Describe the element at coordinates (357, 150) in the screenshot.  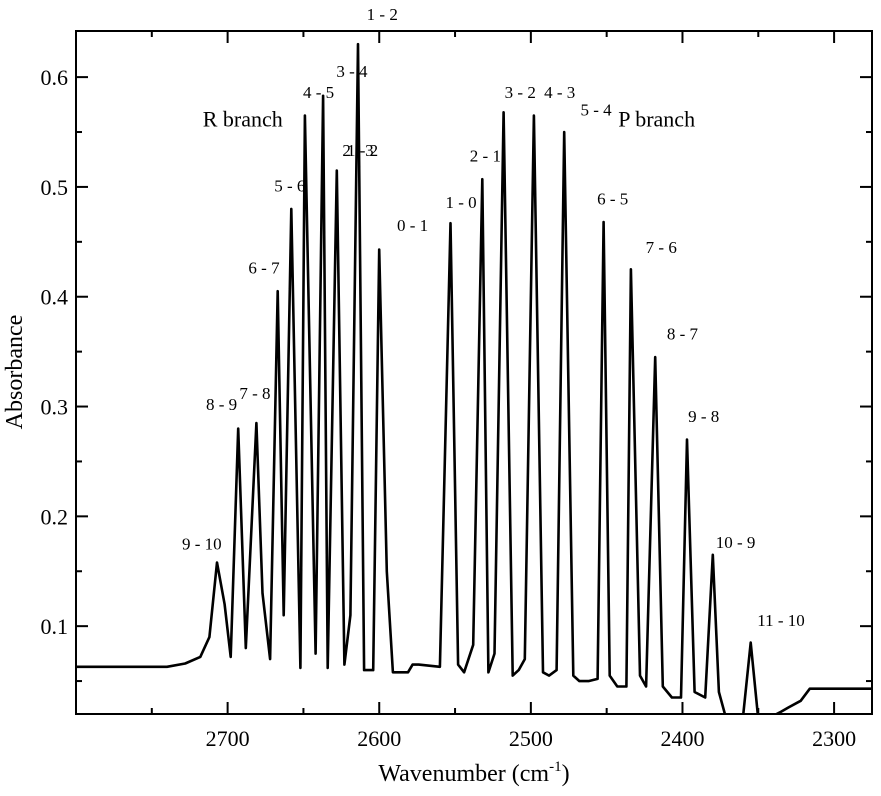
I see `peak-label: 2 - 3` at that location.